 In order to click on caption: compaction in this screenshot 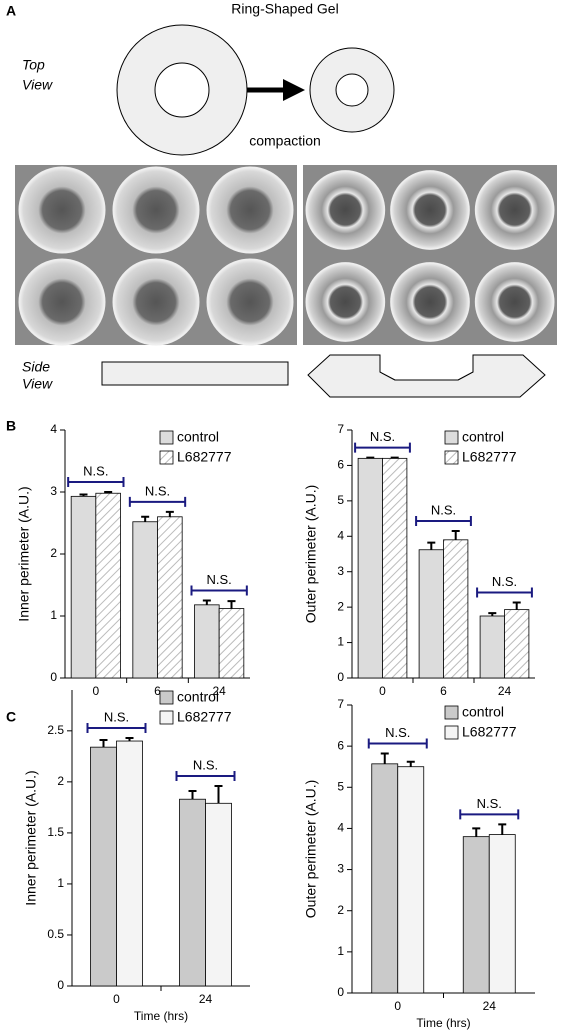, I will do `click(285, 141)`.